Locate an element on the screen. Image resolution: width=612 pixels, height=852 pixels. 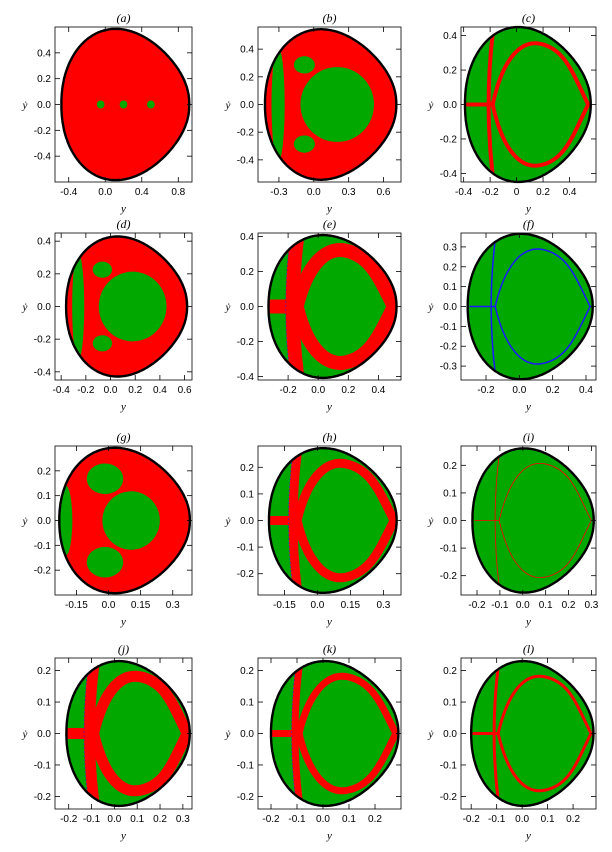
panel: -0.4 -0.2 0 0.2 0.4 -0.4 -0.2 0.0 0.2 0.4 (c) y ẏ is located at coordinates (512, 113).